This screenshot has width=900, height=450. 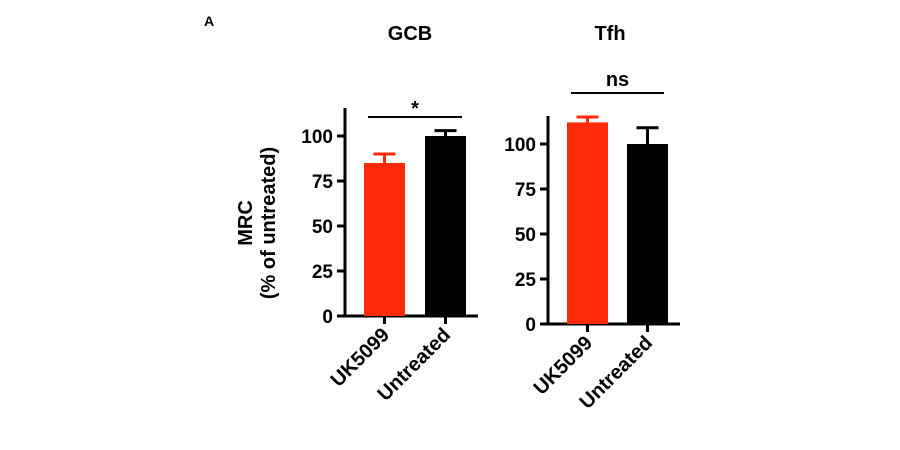 I want to click on chart-title: GCB, so click(x=410, y=34).